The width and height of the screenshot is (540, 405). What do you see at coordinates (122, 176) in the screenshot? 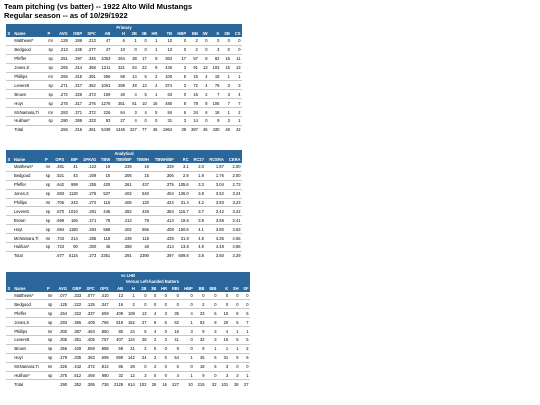
I see `table-cell: .306` at bounding box center [122, 176].